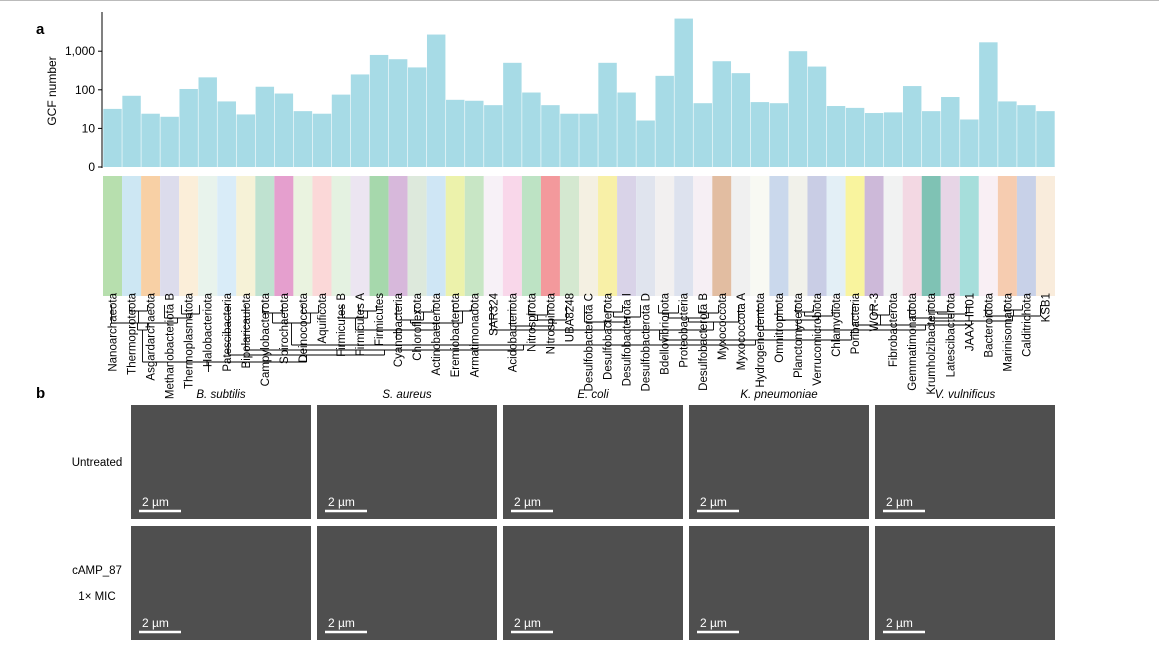 This screenshot has width=1159, height=648. Describe the element at coordinates (779, 135) in the screenshot. I see `bar-omnitrophota` at that location.